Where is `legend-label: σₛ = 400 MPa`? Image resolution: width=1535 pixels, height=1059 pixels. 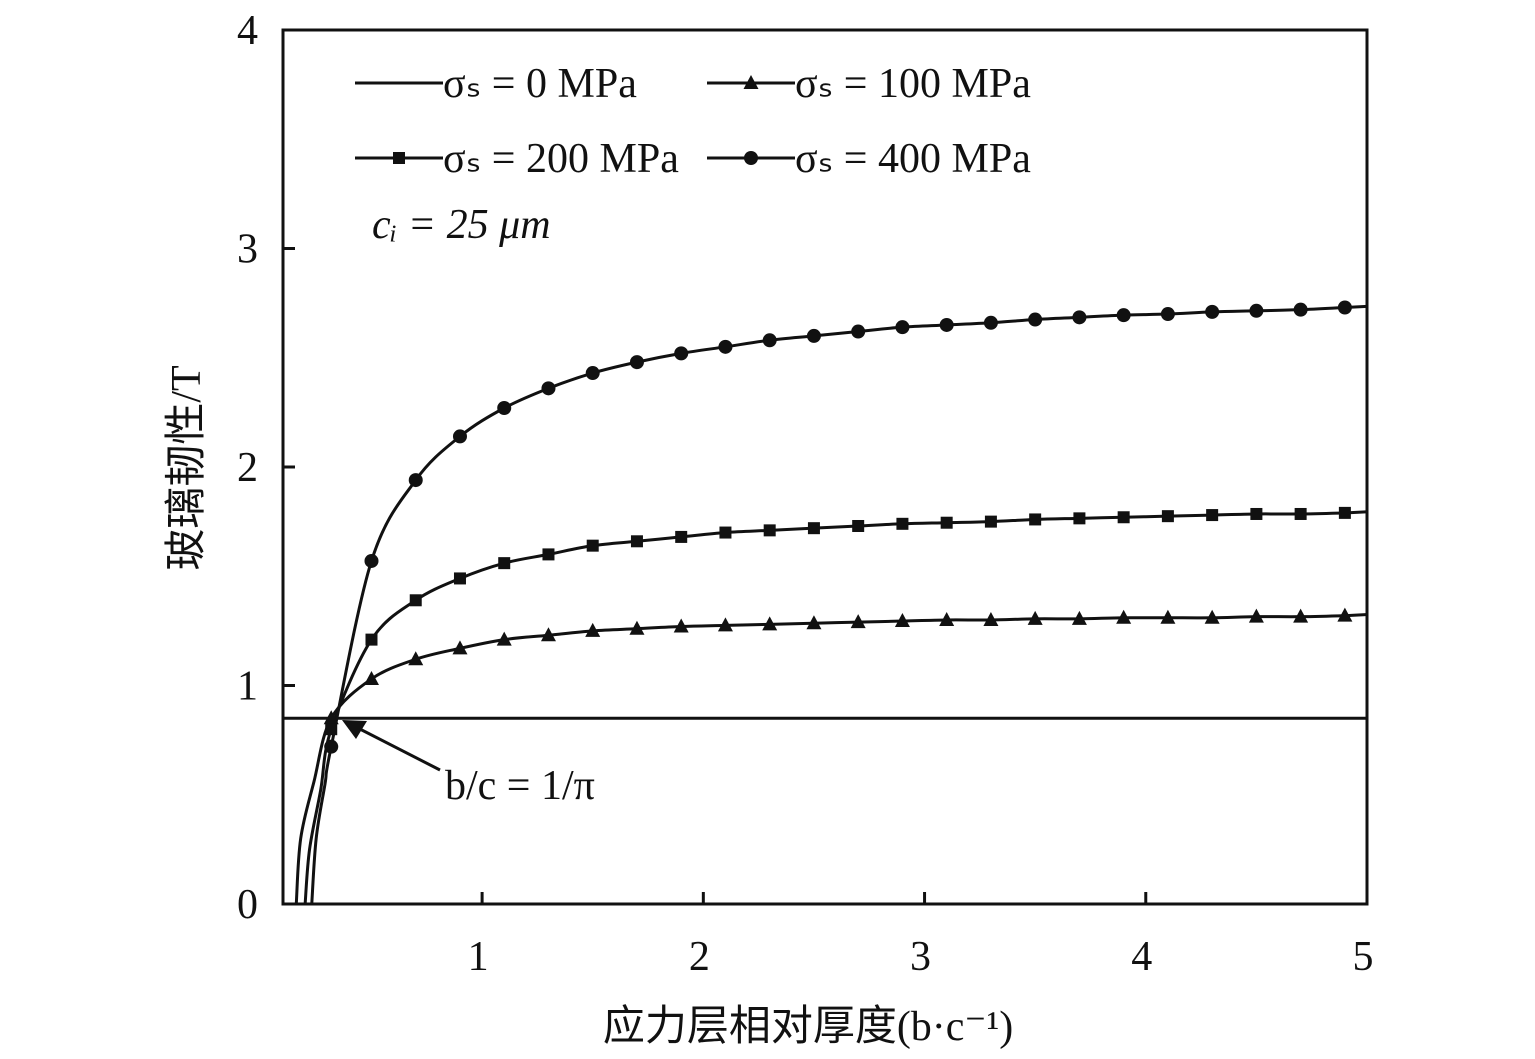 legend-label: σₛ = 400 MPa is located at coordinates (913, 159).